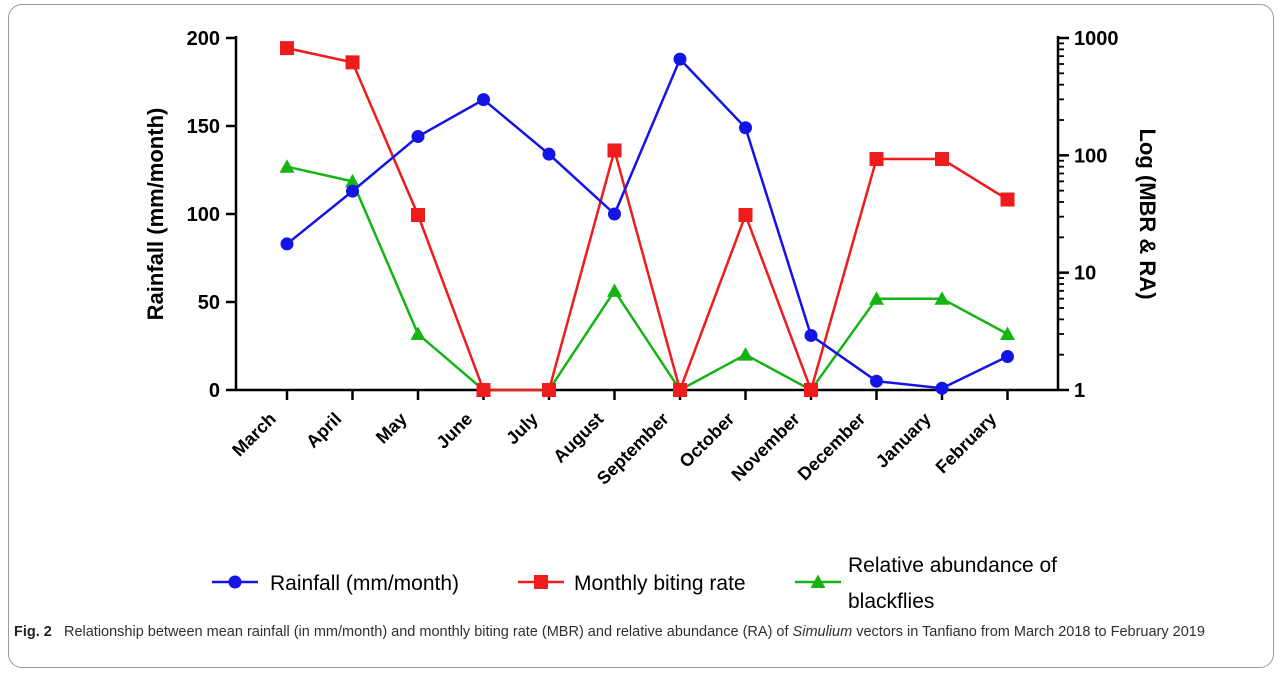 This screenshot has height=678, width=1284. I want to click on legend-label: Monthly biting rate, so click(660, 583).